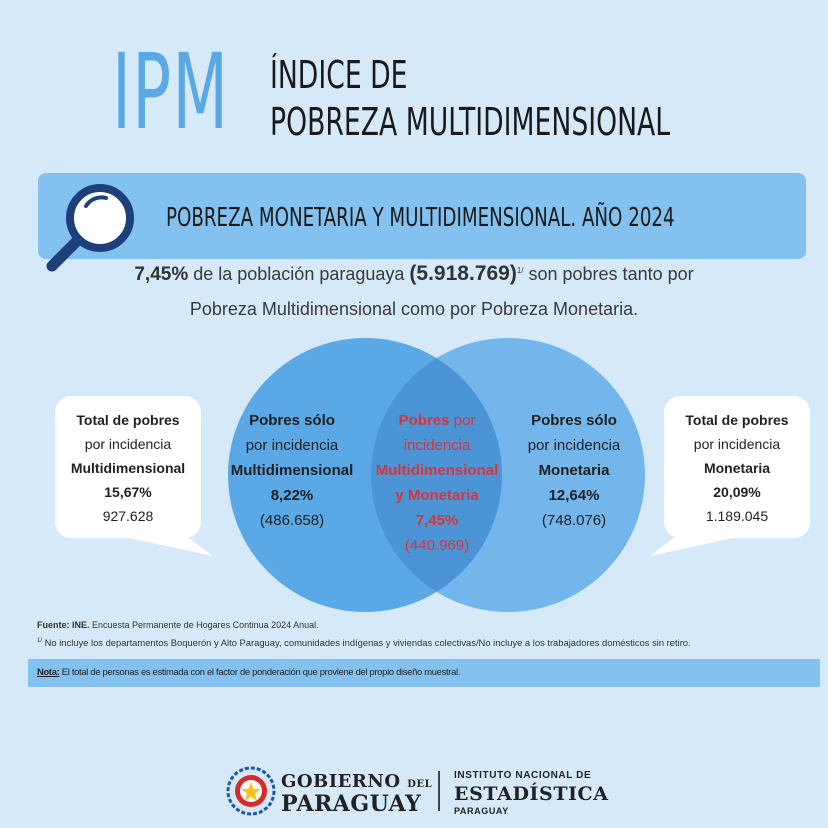 This screenshot has height=828, width=828. Describe the element at coordinates (161, 274) in the screenshot. I see `summary-pct: 7,45%` at that location.